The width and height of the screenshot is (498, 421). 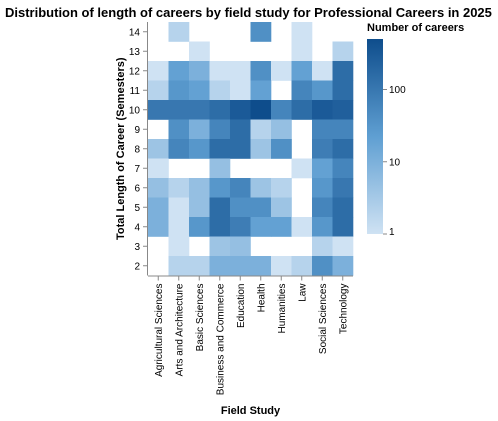 What do you see at coordinates (137, 227) in the screenshot?
I see `y-tick-label: 4` at bounding box center [137, 227].